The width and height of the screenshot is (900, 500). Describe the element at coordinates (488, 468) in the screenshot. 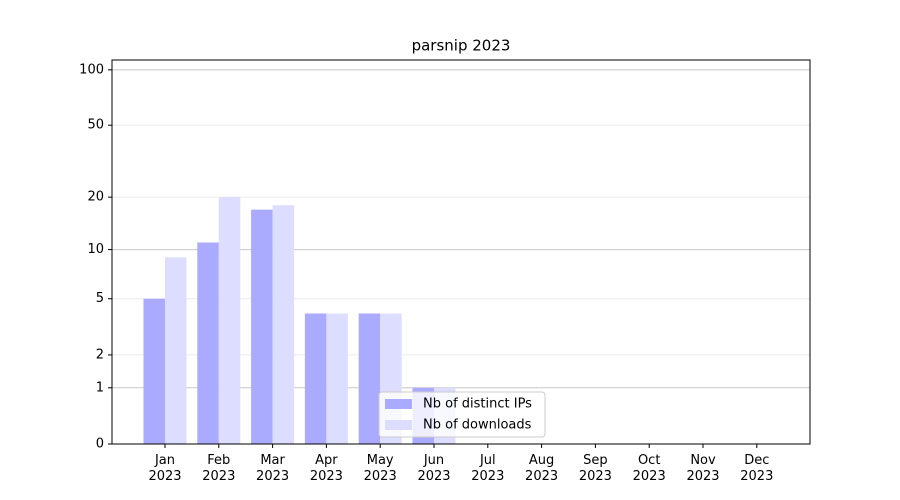

I see `x-tick-label: Jul 2023` at that location.